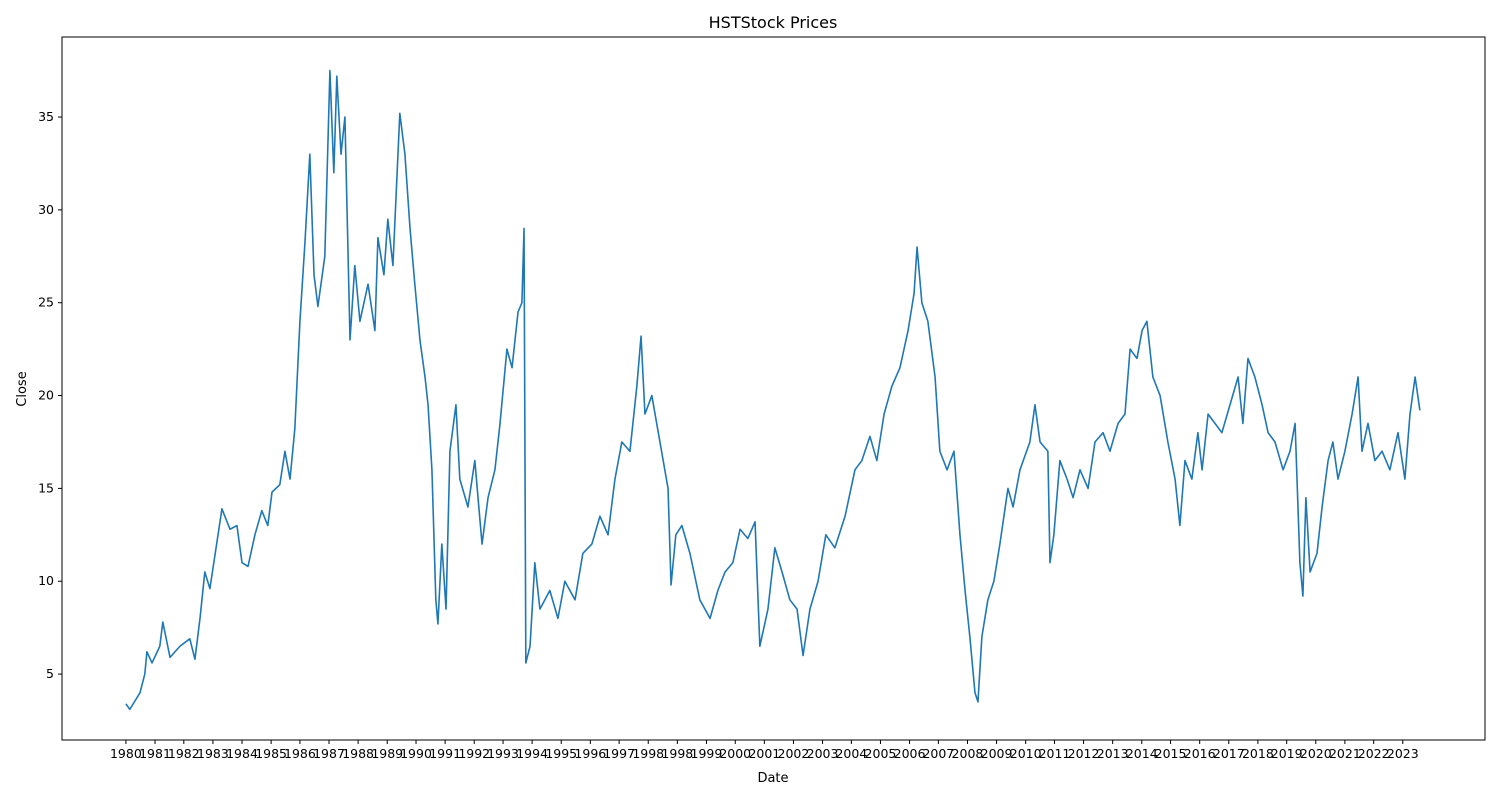  Describe the element at coordinates (735, 753) in the screenshot. I see `x-tick-label: 2000` at that location.